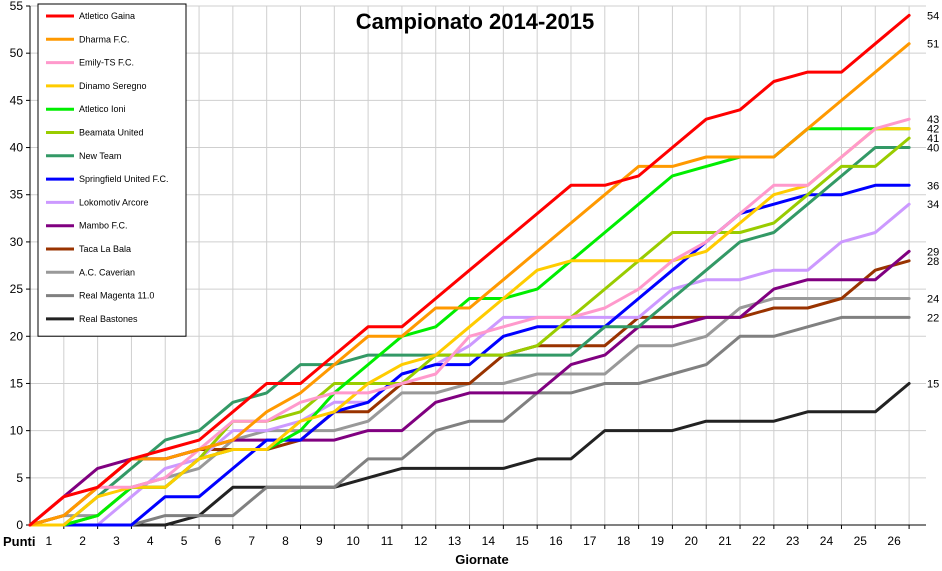 The height and width of the screenshot is (571, 942). I want to click on legend-item: New Team, so click(83, 156).